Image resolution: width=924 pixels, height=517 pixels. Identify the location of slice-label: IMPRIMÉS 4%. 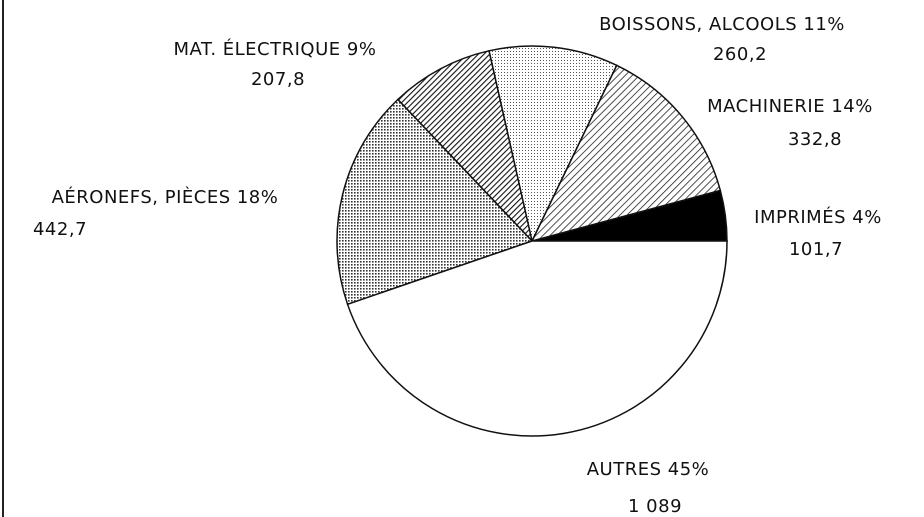
(818, 217).